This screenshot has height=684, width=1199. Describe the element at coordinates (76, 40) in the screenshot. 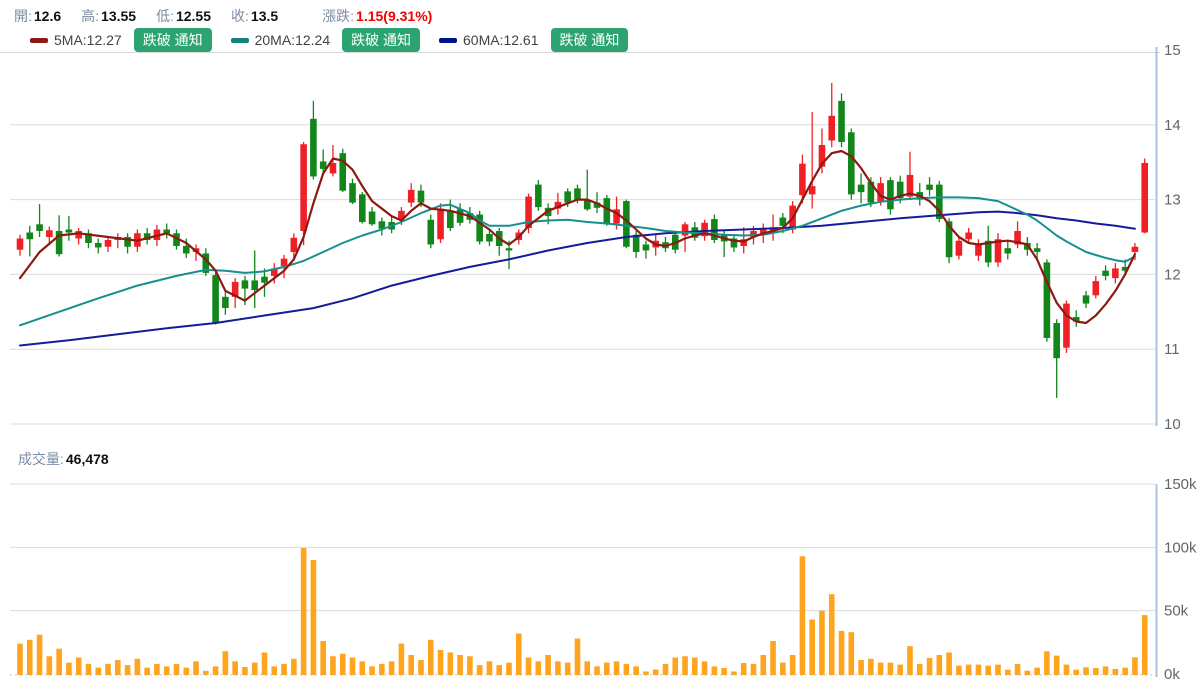

I see `ma-legend-item-5ma: 5MA:12.27` at that location.